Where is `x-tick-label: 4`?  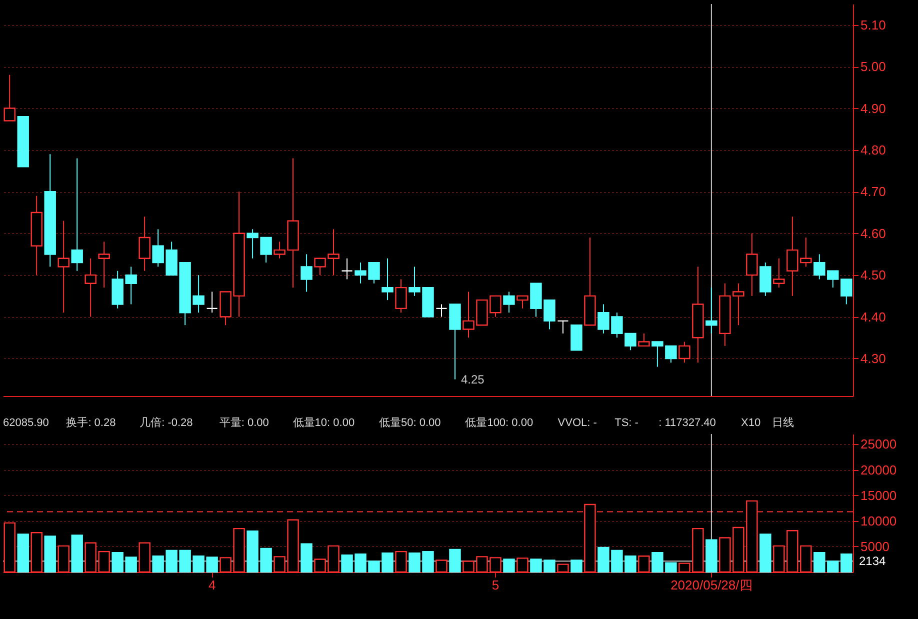
x-tick-label: 4 is located at coordinates (212, 585).